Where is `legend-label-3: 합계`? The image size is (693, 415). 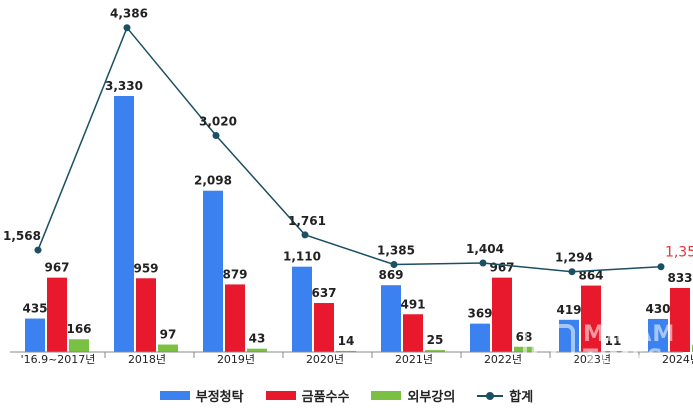 legend-label-3: 합계 is located at coordinates (521, 397).